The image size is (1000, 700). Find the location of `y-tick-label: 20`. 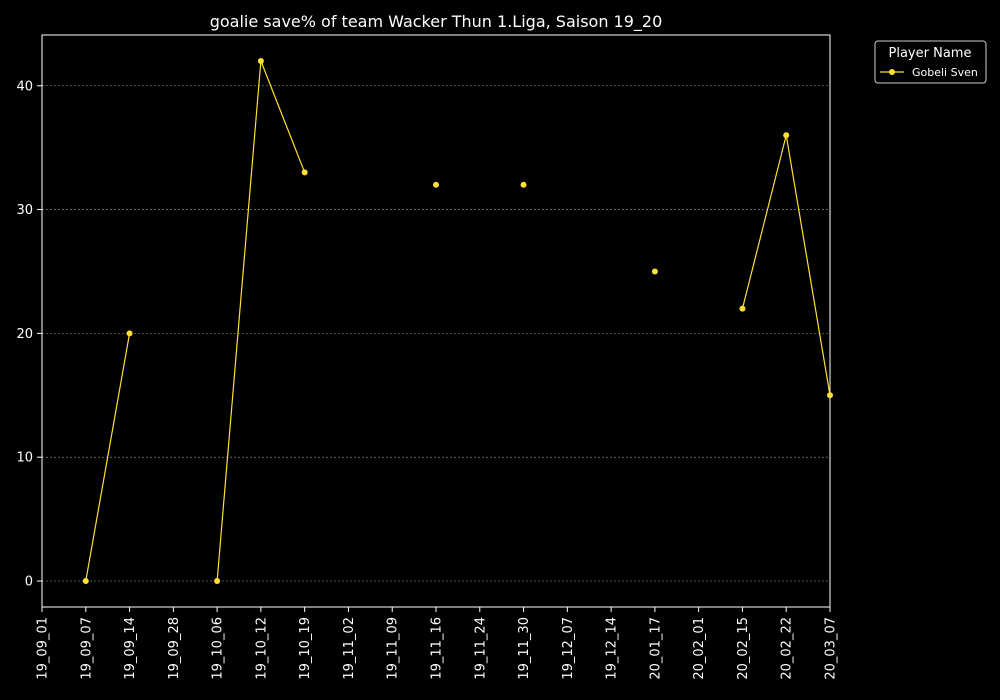

y-tick-label: 20 is located at coordinates (24, 334).